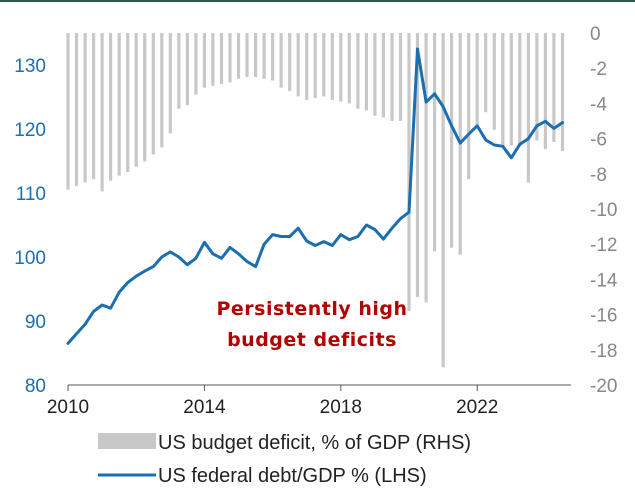 Image resolution: width=635 pixels, height=492 pixels. What do you see at coordinates (603, 316) in the screenshot?
I see `right-tick-label: -16` at bounding box center [603, 316].